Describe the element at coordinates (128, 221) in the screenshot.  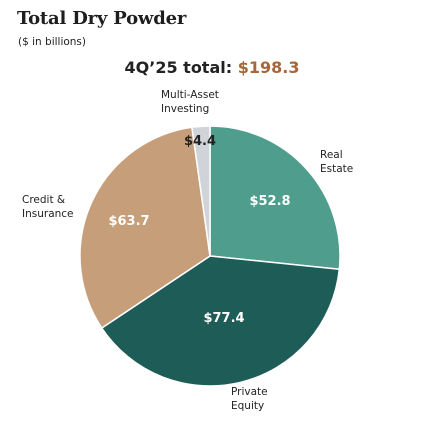
I see `value-label-credit-insurance: $63.7` at that location.